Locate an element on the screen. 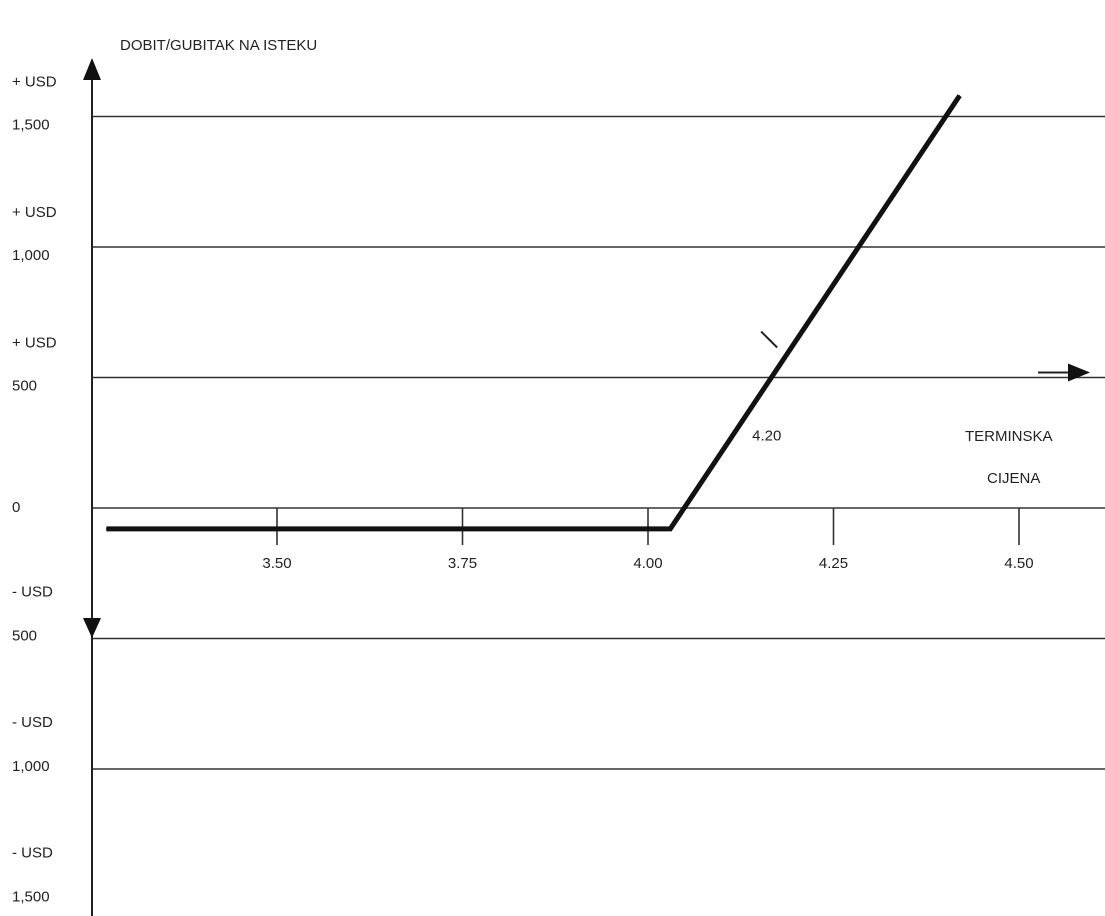  y-label-amount--1500: 1,500 is located at coordinates (31, 897).